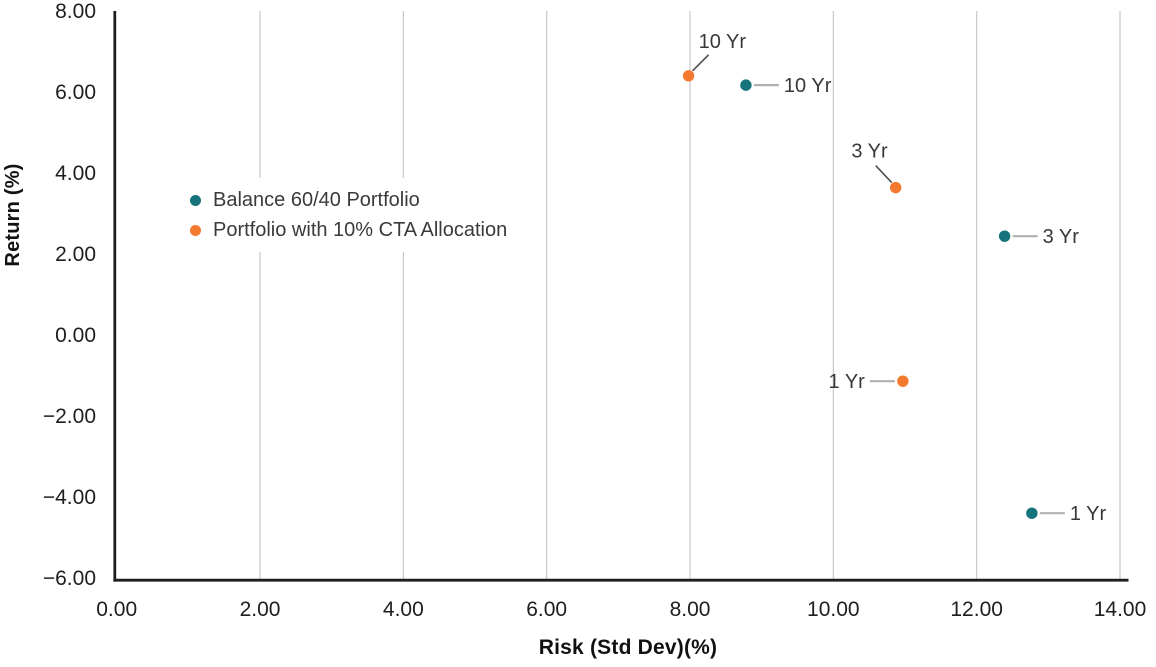 The image size is (1156, 667). I want to click on x-tick-label: 0.00, so click(116, 609).